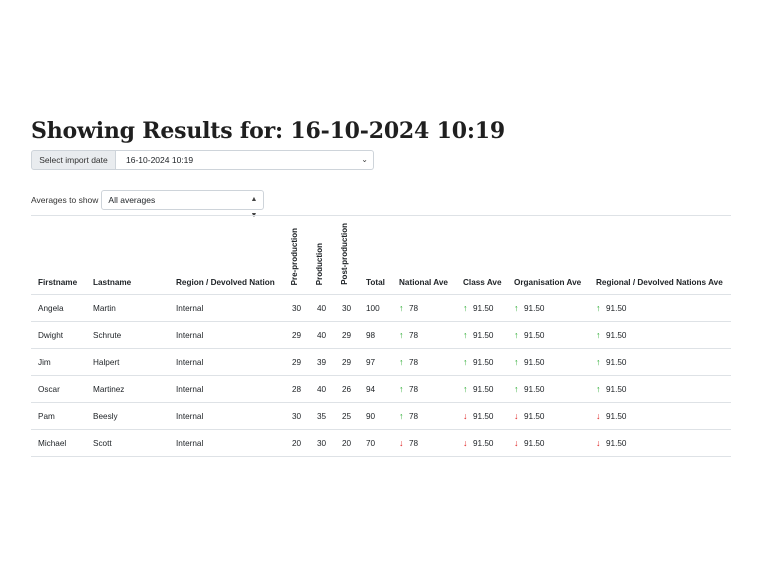 The image size is (768, 576). Describe the element at coordinates (58, 389) in the screenshot. I see `firstname-cell: Oscar` at that location.